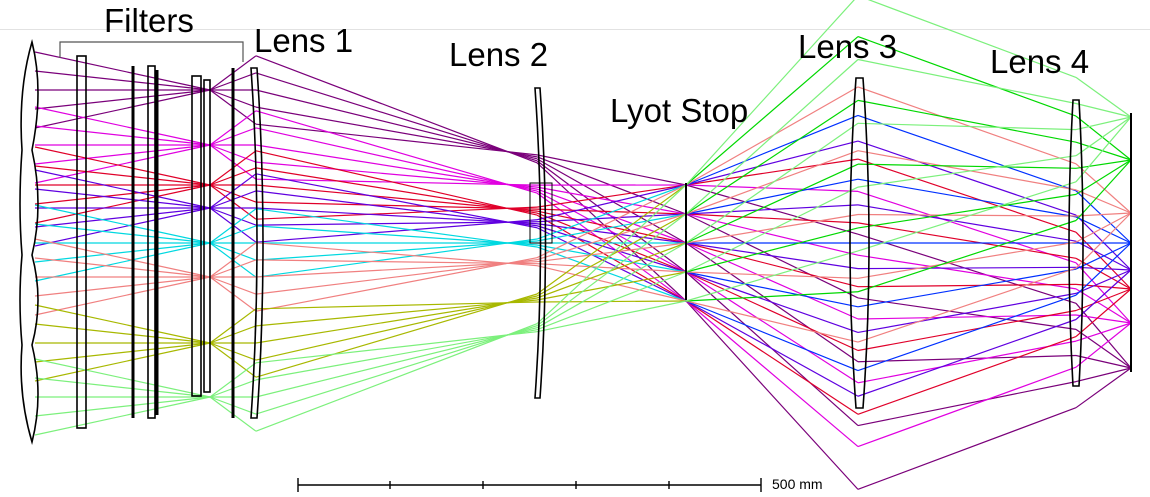  Describe the element at coordinates (847, 47) in the screenshot. I see `label-lens-3: Lens 3` at that location.